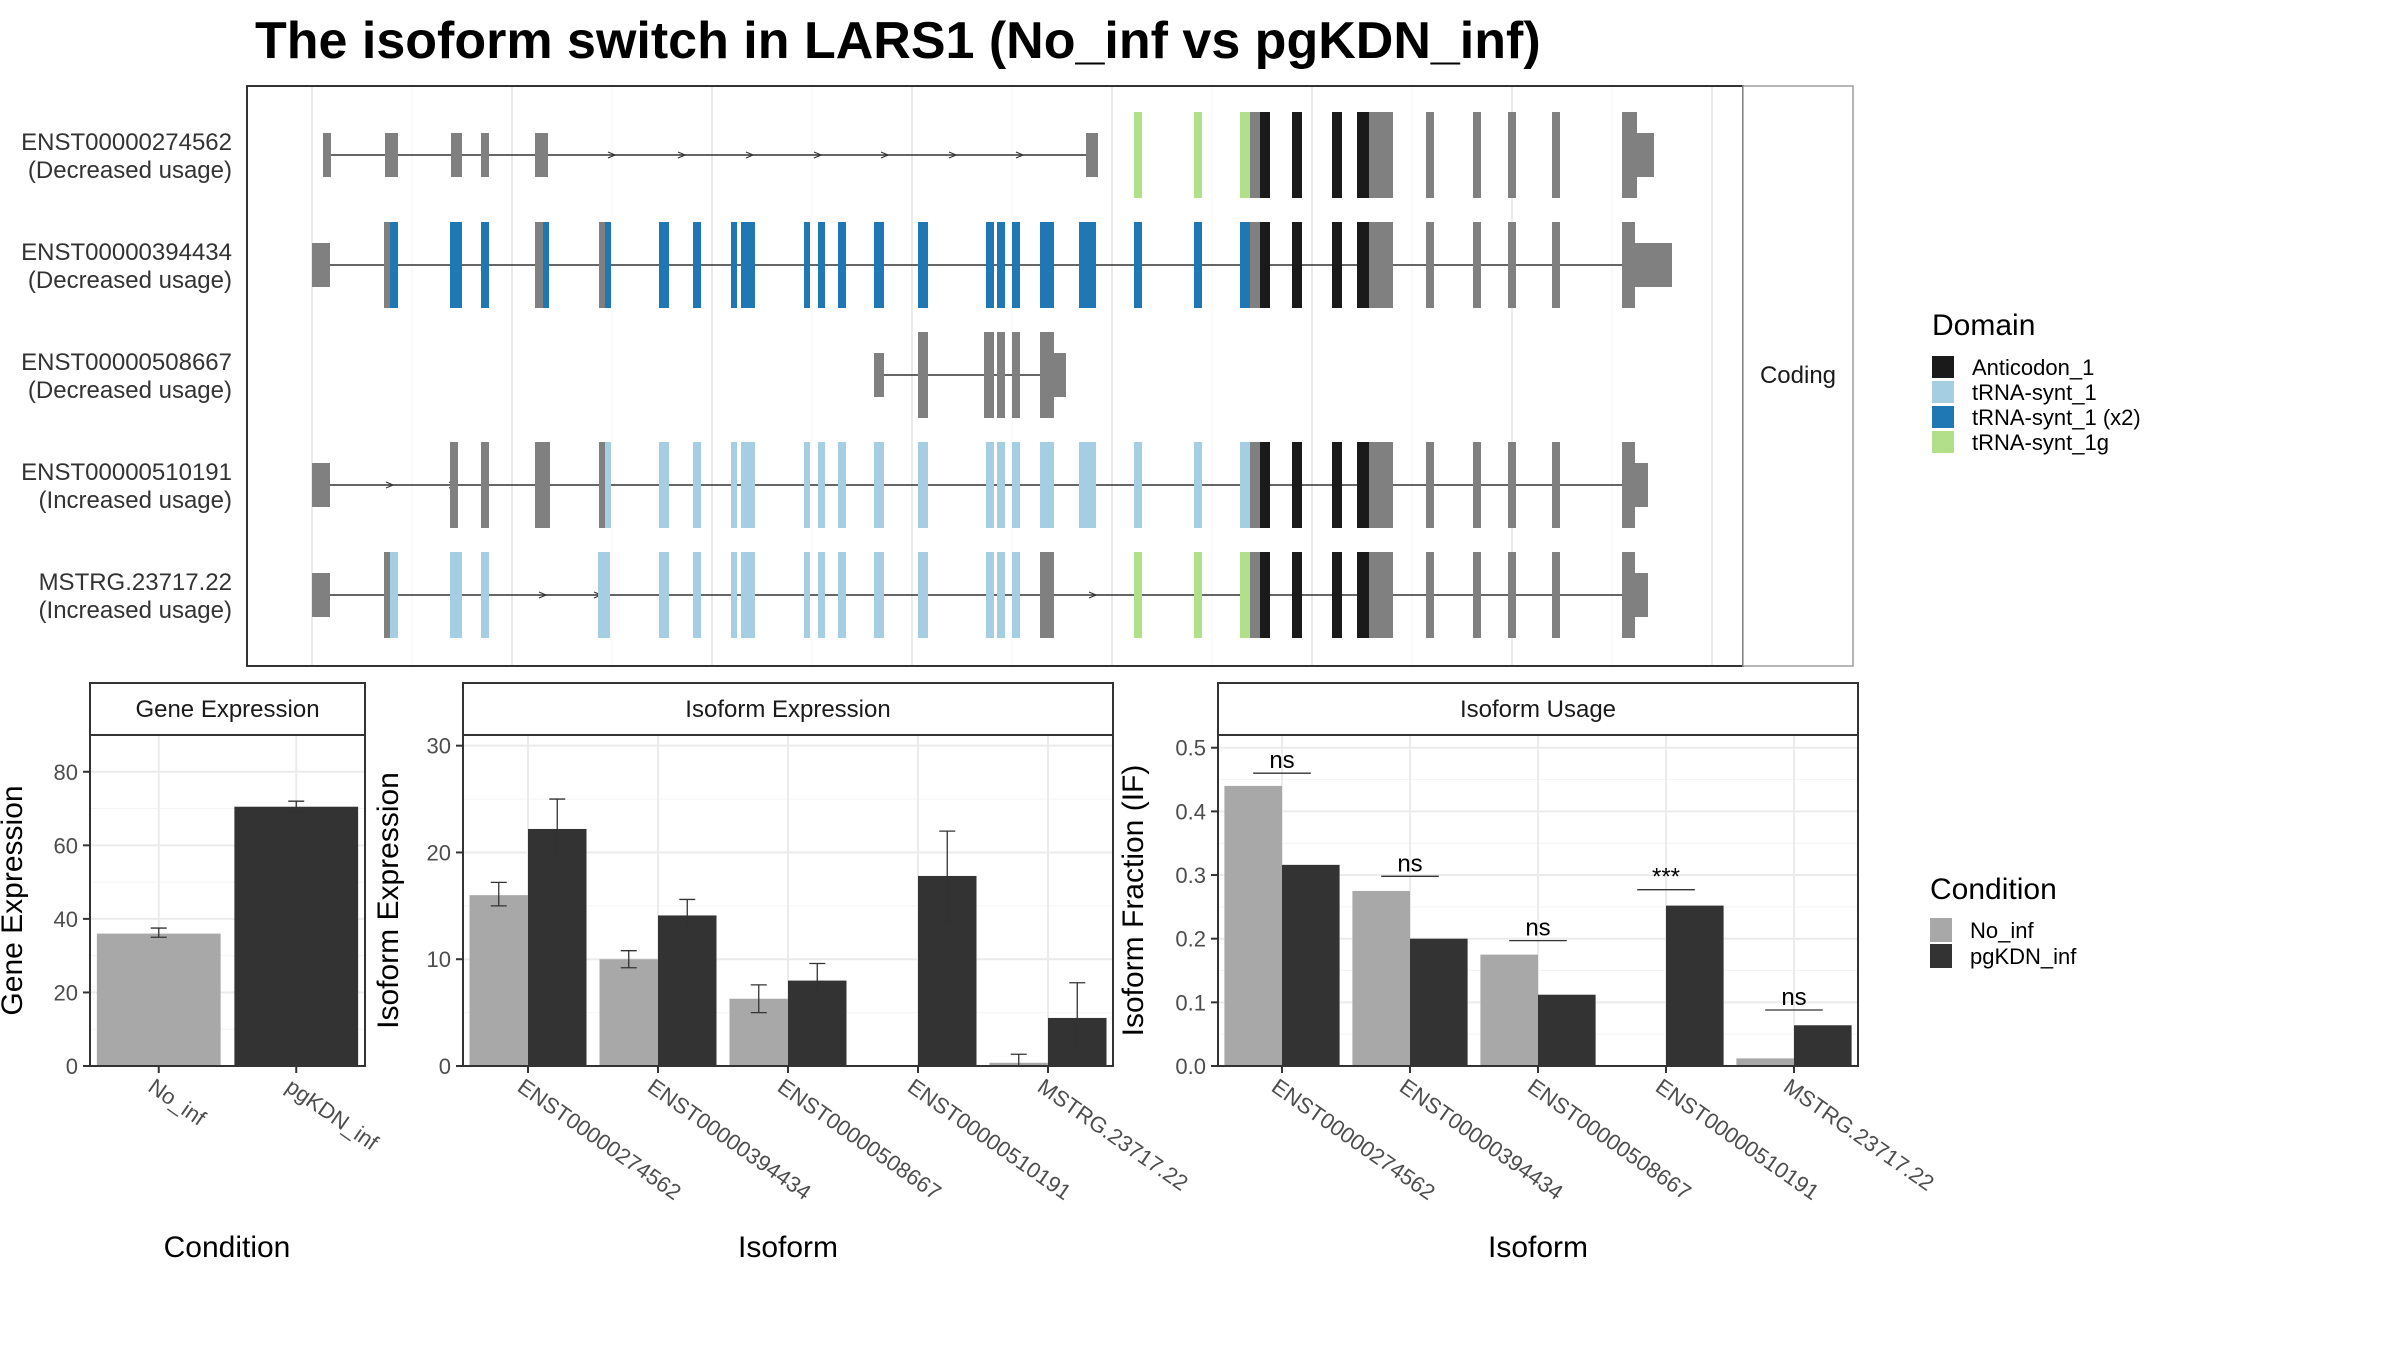 This screenshot has height=1350, width=2400. Describe the element at coordinates (1190, 875) in the screenshot. I see `y-tick-label: 0.3` at that location.